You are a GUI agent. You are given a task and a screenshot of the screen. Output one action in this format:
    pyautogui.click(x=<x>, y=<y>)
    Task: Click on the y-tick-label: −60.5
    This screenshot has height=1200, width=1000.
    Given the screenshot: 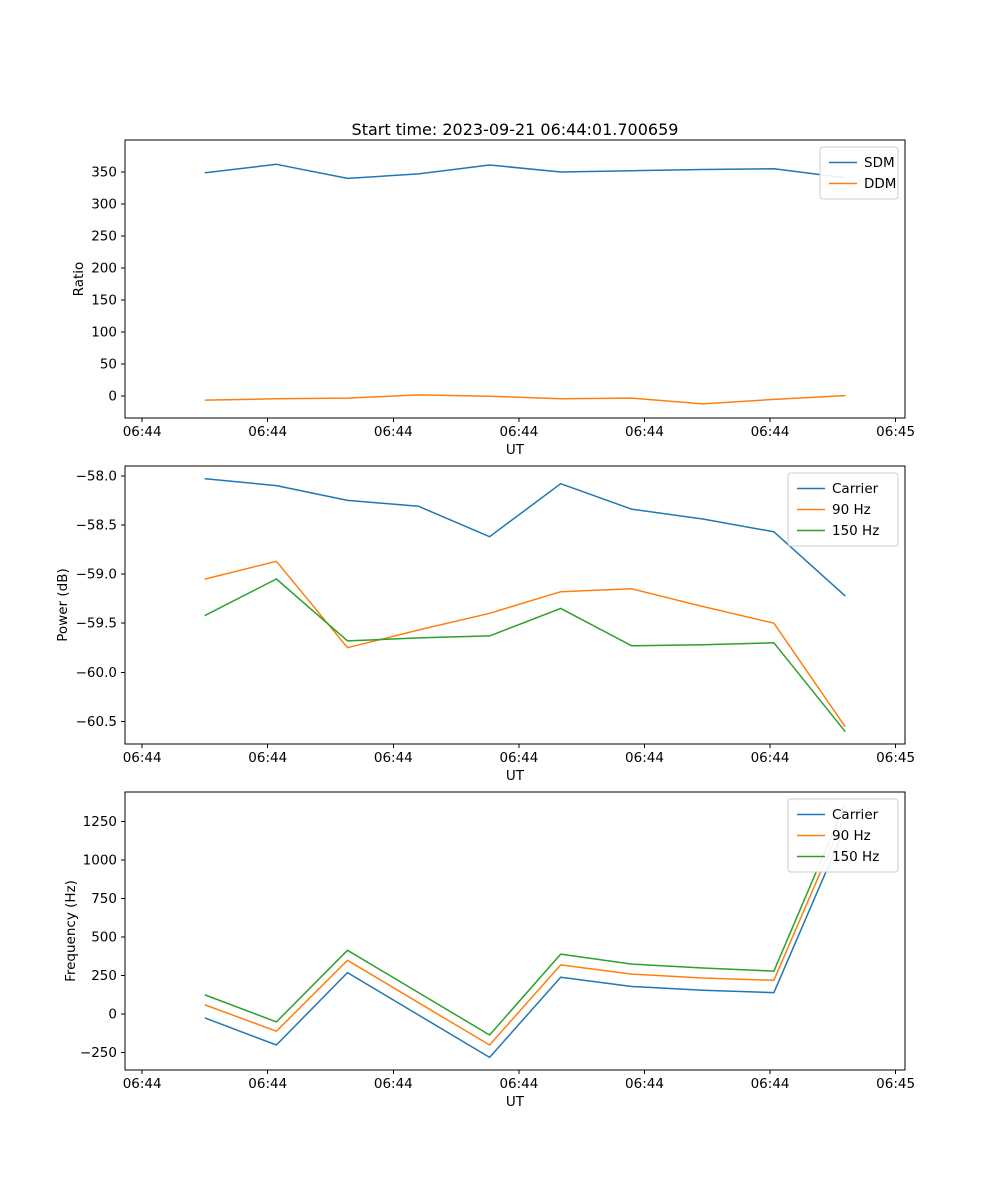 What is the action you would take?
    pyautogui.click(x=96, y=722)
    